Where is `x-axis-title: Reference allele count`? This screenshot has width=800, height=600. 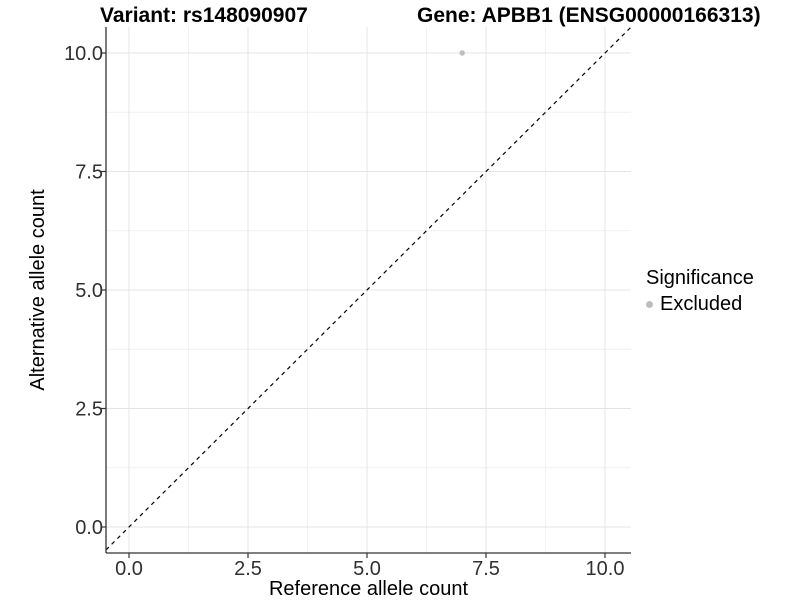
x-axis-title: Reference allele count is located at coordinates (368, 589).